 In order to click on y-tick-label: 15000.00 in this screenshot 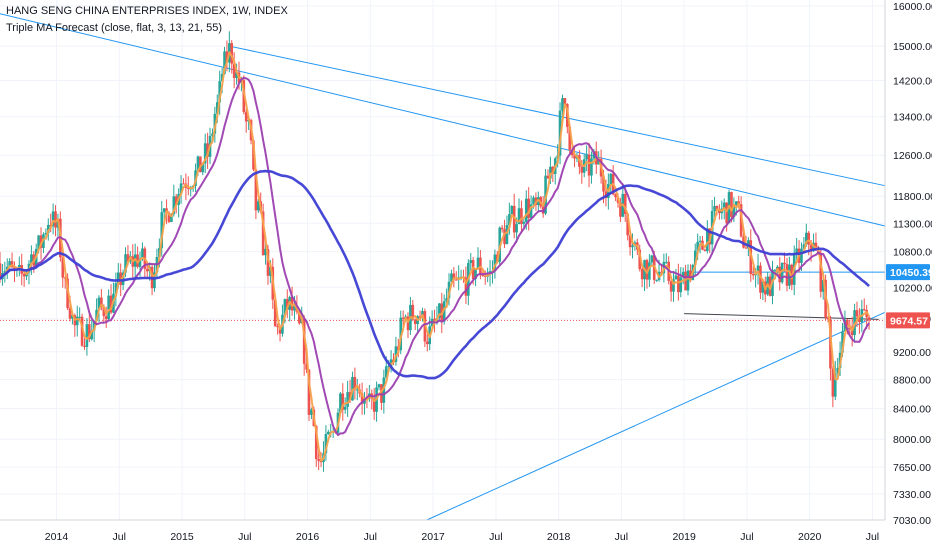, I will do `click(912, 47)`.